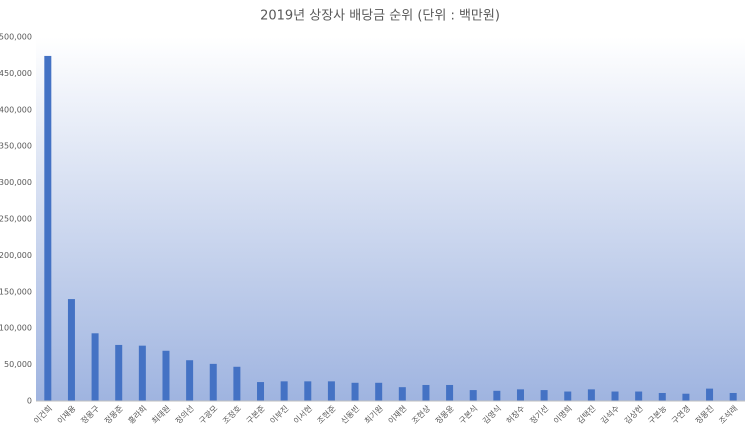 This screenshot has width=750, height=437. Describe the element at coordinates (420, 414) in the screenshot. I see `x-tick-label: 조현상` at that location.